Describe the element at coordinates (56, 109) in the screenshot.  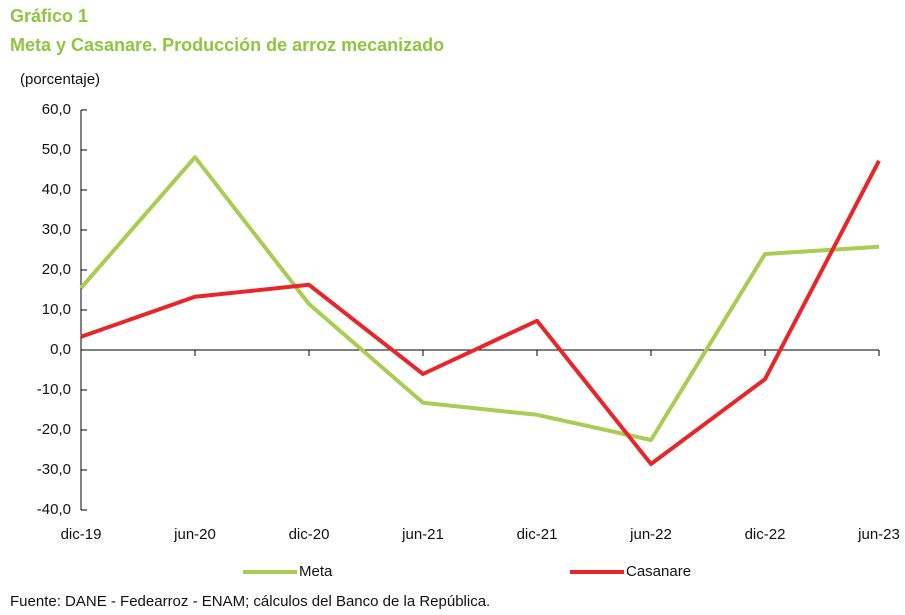
I see `y-tick-label: 60,0` at that location.